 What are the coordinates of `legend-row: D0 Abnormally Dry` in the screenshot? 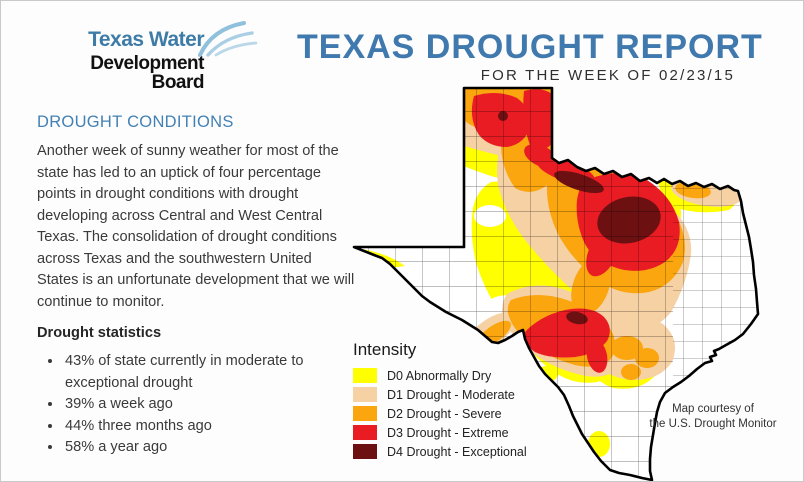 It's located at (440, 375).